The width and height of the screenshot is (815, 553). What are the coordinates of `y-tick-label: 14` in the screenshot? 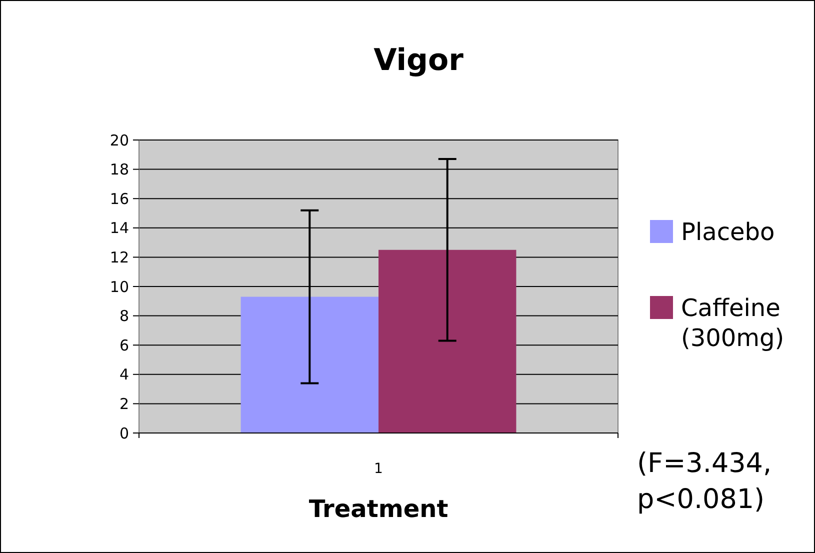 It's located at (119, 228).